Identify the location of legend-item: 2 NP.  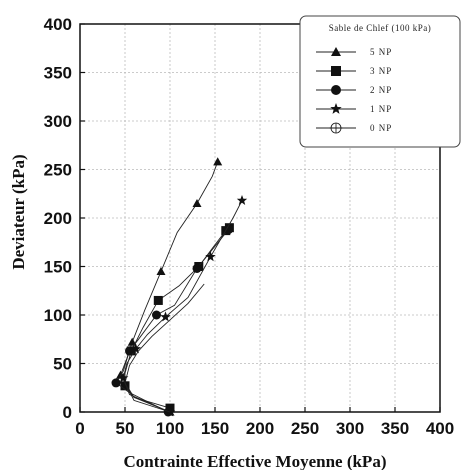
(354, 90).